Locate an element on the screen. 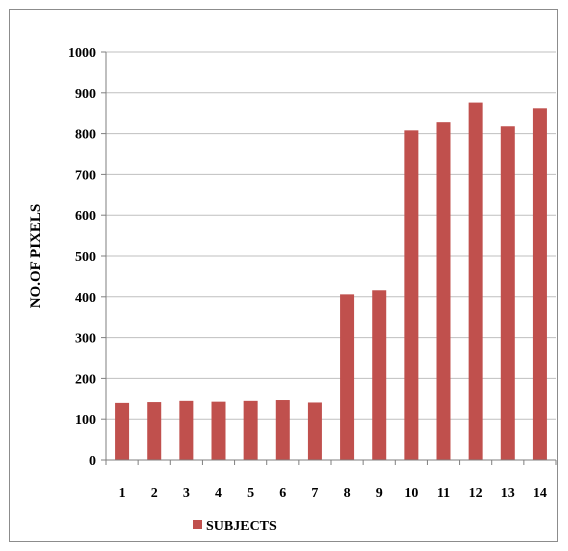 The width and height of the screenshot is (568, 551). y-tick-label: 600 is located at coordinates (85, 216).